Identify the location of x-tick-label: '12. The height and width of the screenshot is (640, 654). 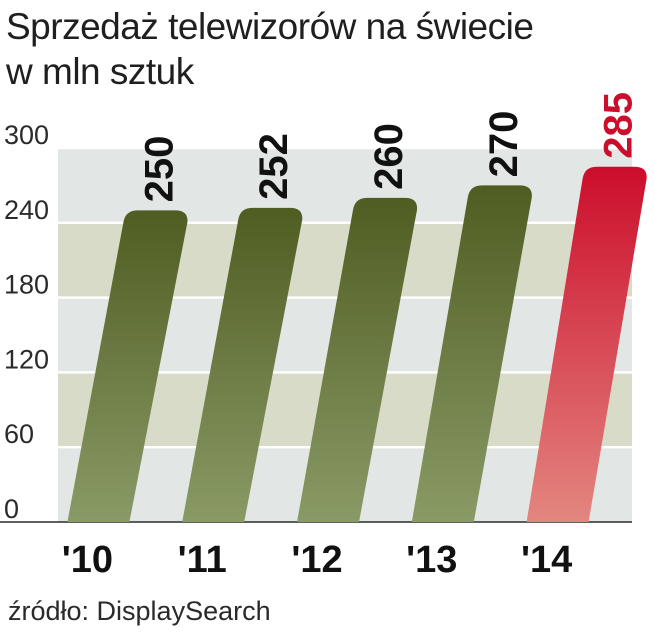
(316, 560).